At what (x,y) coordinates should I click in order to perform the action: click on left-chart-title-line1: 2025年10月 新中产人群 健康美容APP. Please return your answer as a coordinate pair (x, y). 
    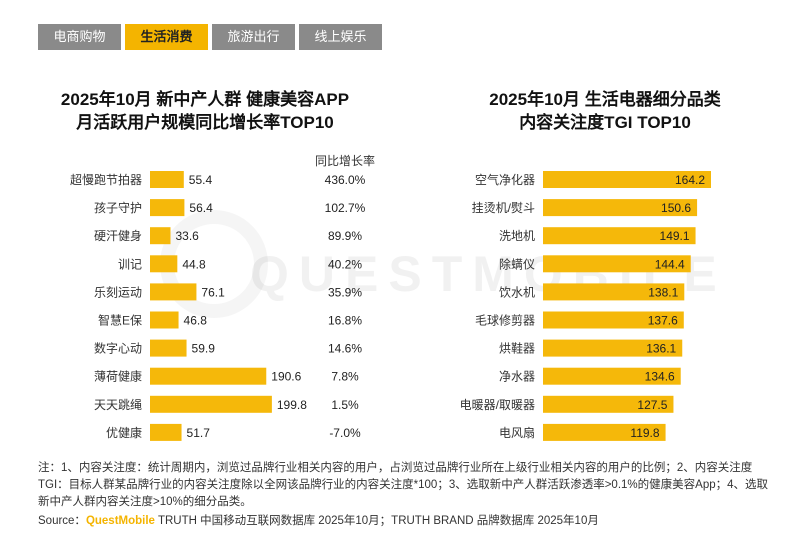
    Looking at the image, I should click on (205, 99).